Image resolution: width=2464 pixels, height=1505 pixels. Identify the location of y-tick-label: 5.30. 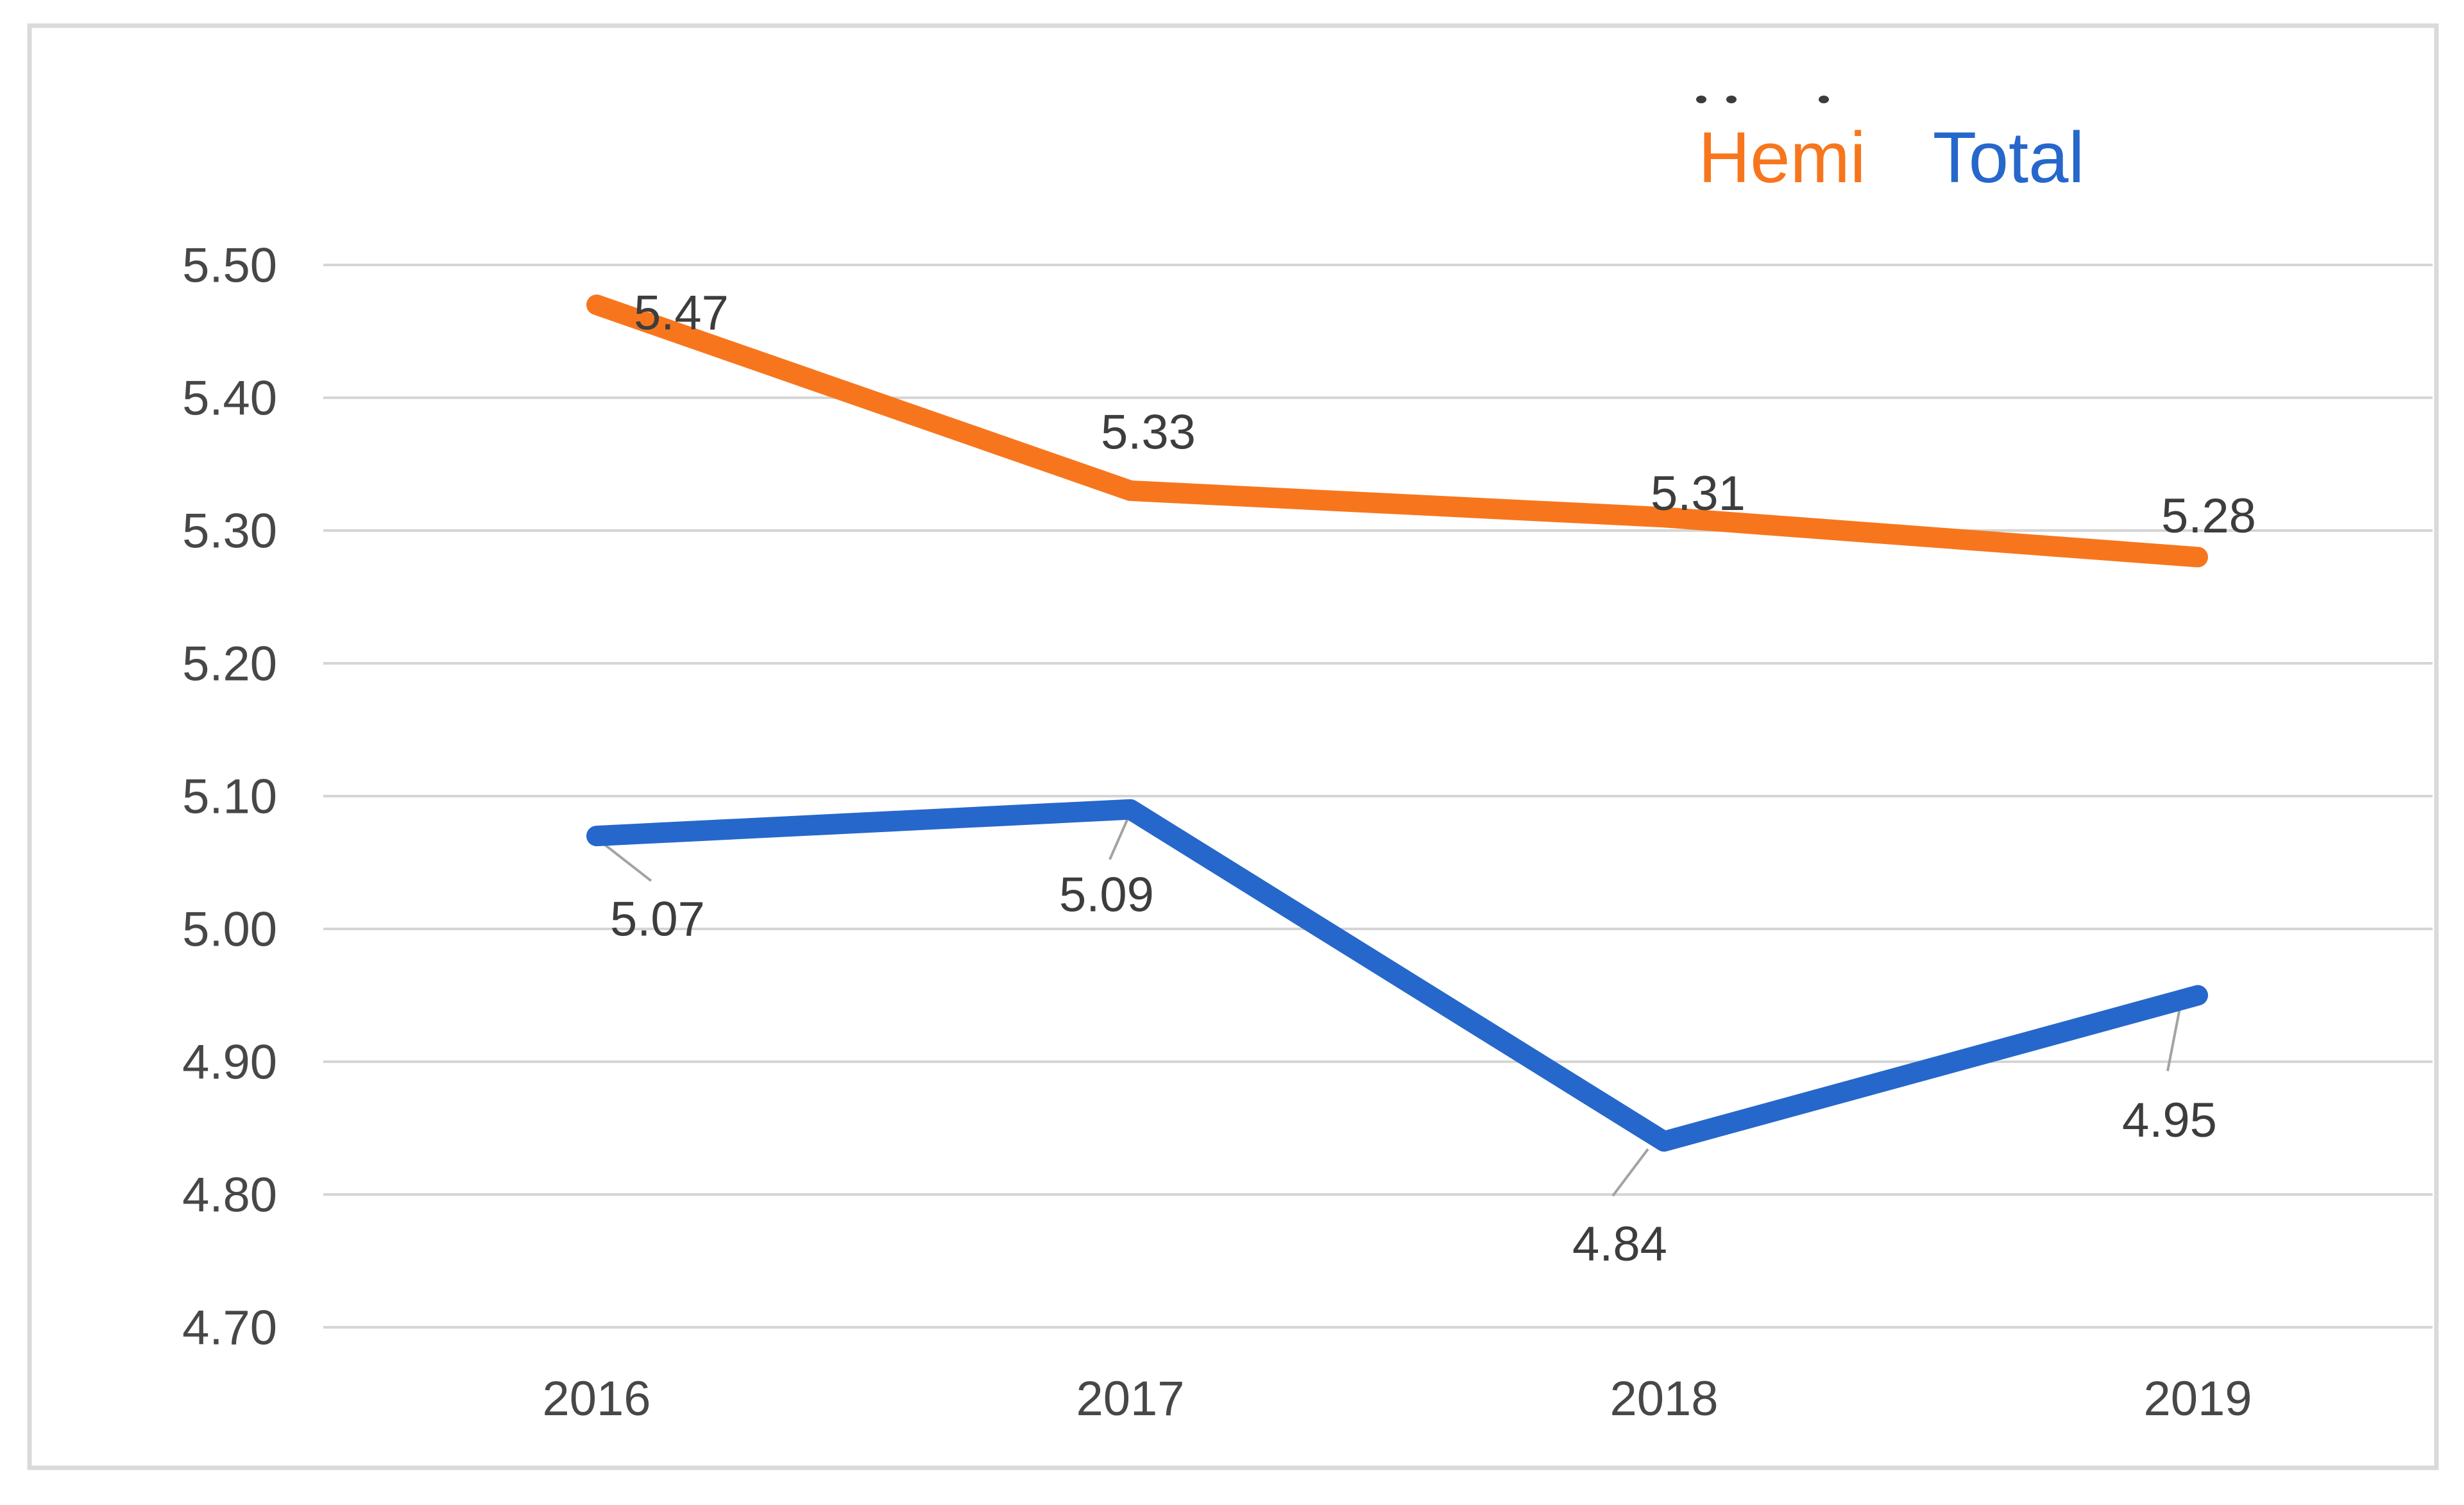
(230, 531).